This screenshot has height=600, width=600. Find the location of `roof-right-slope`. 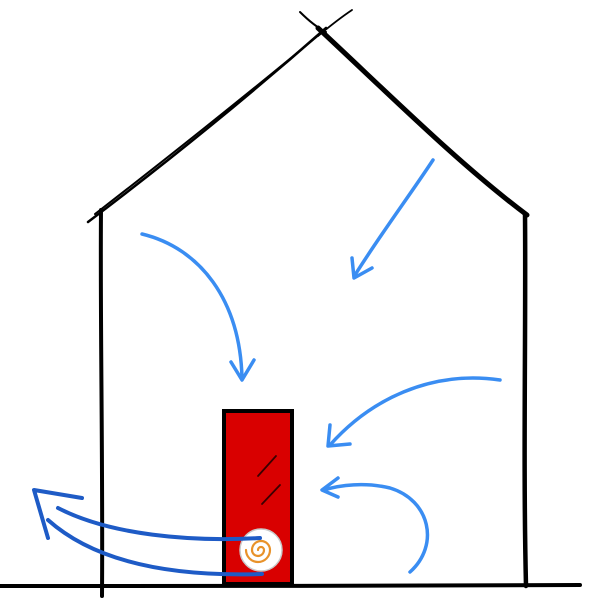

roof-right-slope is located at coordinates (422, 121).